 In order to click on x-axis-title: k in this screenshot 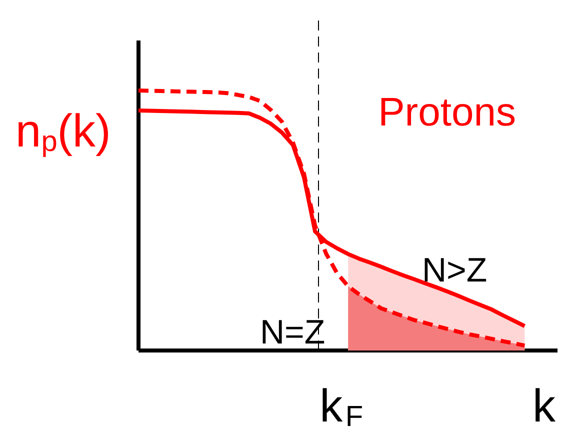, I will do `click(544, 406)`.